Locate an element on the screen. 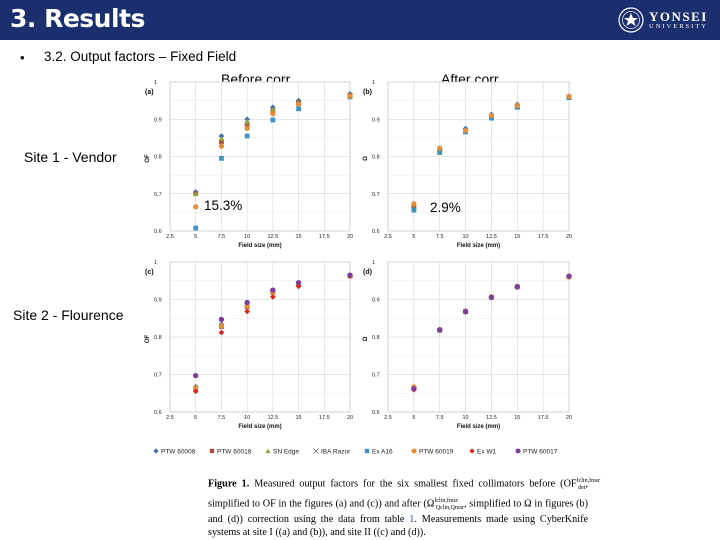 This screenshot has width=720, height=540. caption-sub1: det is located at coordinates (582, 488).